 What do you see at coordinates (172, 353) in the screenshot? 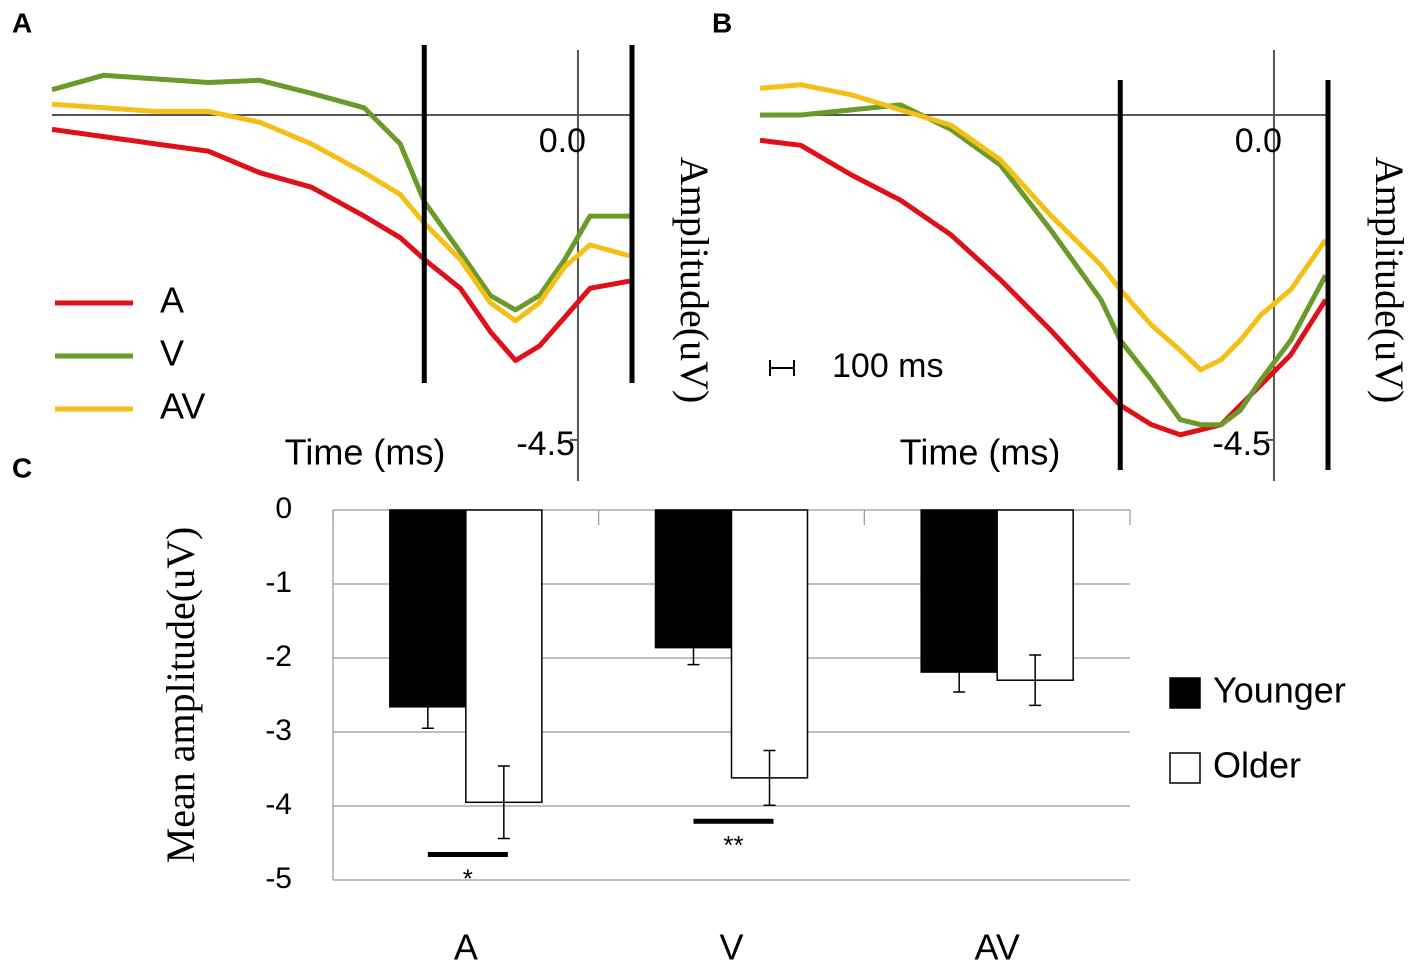
I see `legend-label: V` at bounding box center [172, 353].